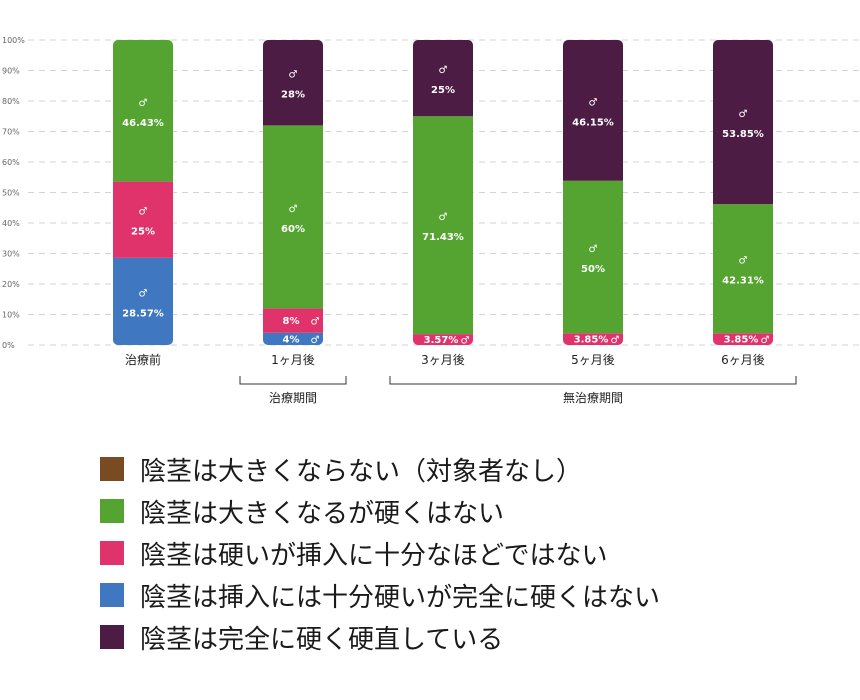  I want to click on x-category-label: 治療前, so click(143, 359).